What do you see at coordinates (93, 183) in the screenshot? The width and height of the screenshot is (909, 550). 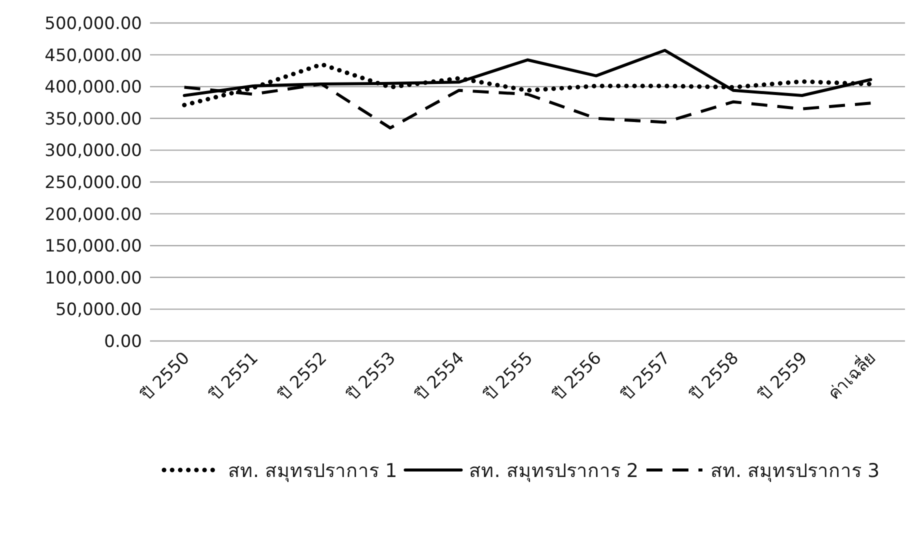 I see `y-tick-label: 250,000.00` at bounding box center [93, 183].